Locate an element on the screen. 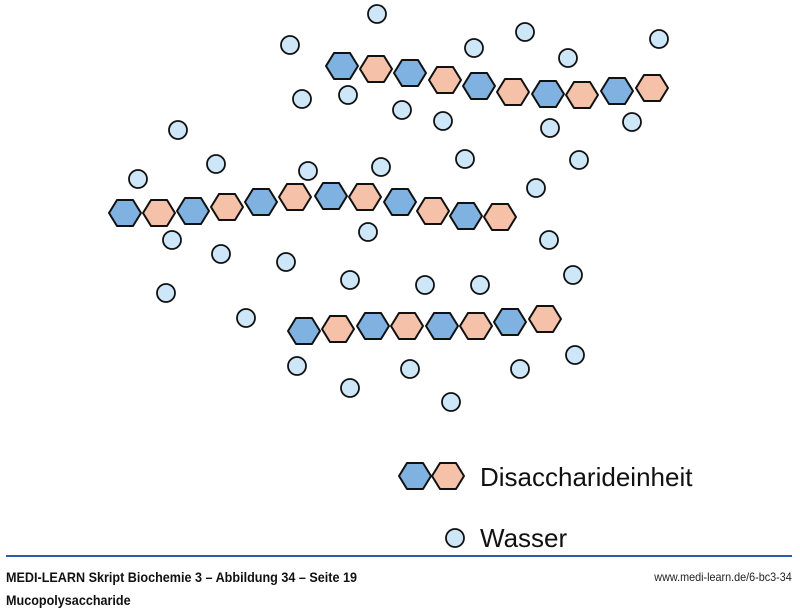 The width and height of the screenshot is (800, 609). figure-caption: Mucopolysaccharide is located at coordinates (68, 600).